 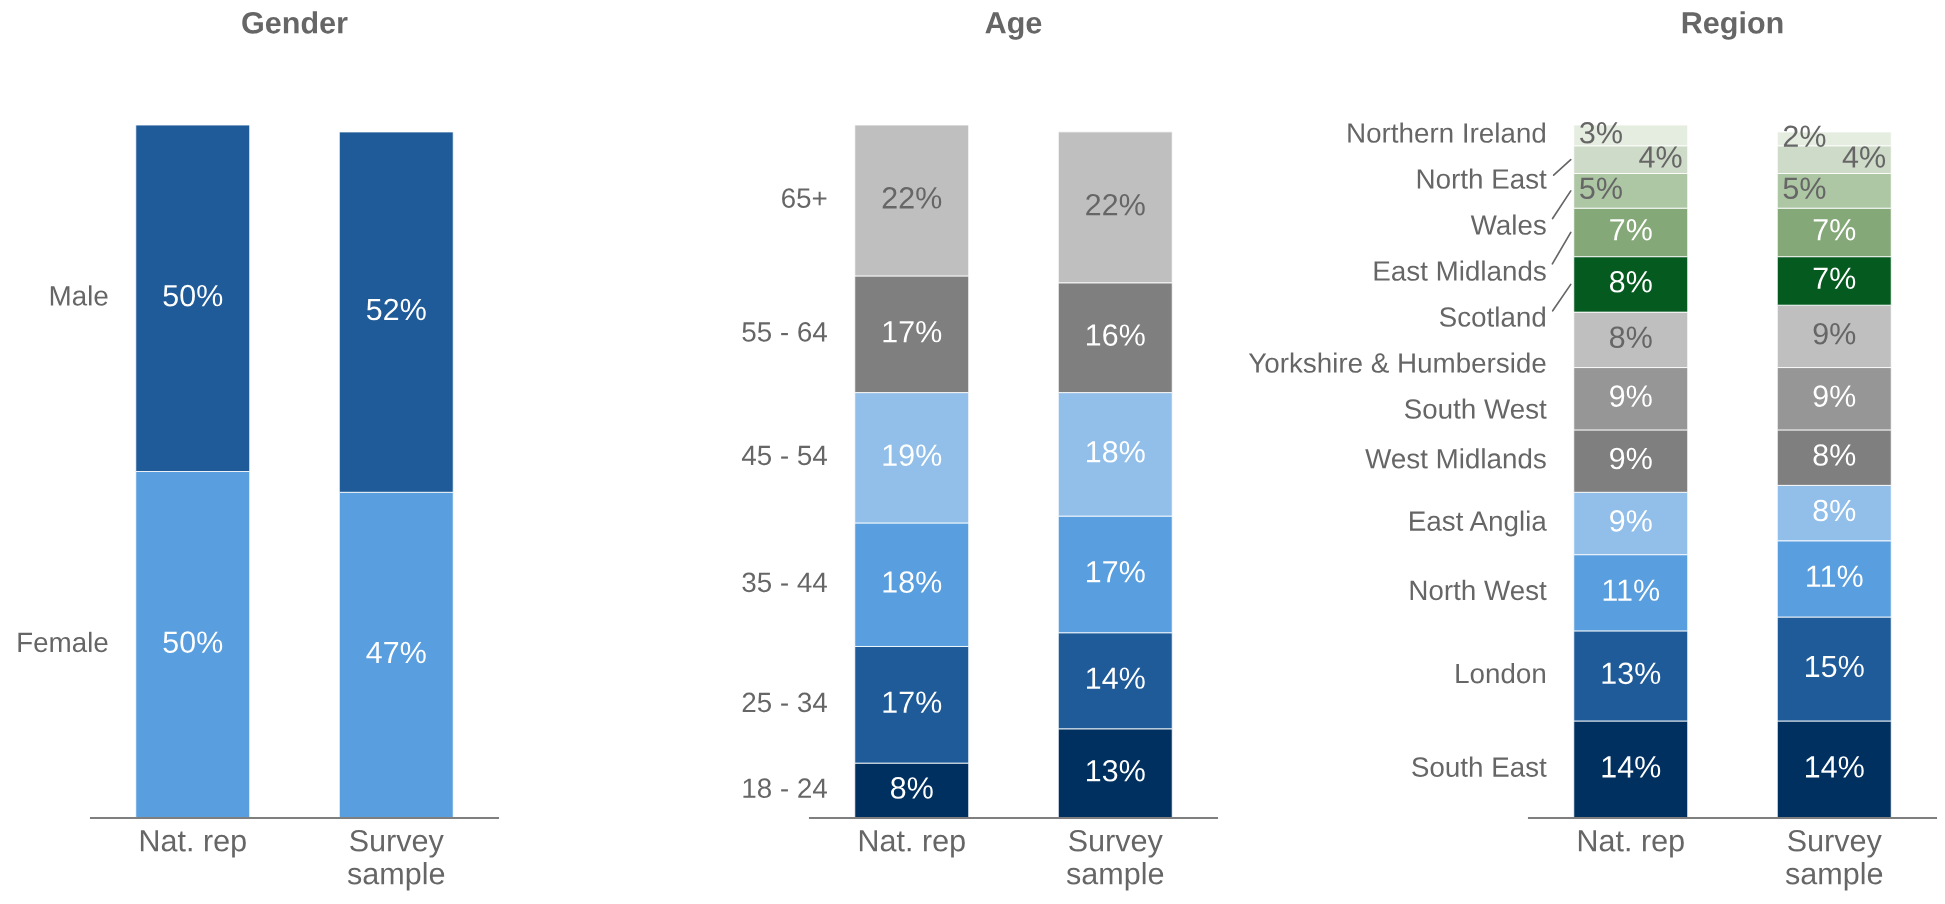 What do you see at coordinates (912, 455) in the screenshot?
I see `data-label: 19%` at bounding box center [912, 455].